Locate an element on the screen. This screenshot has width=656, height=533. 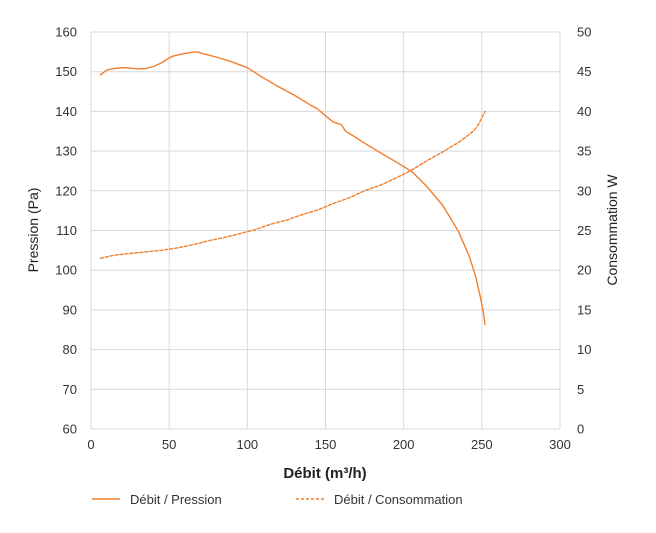
y-tick-label: 60 is located at coordinates (70, 429).